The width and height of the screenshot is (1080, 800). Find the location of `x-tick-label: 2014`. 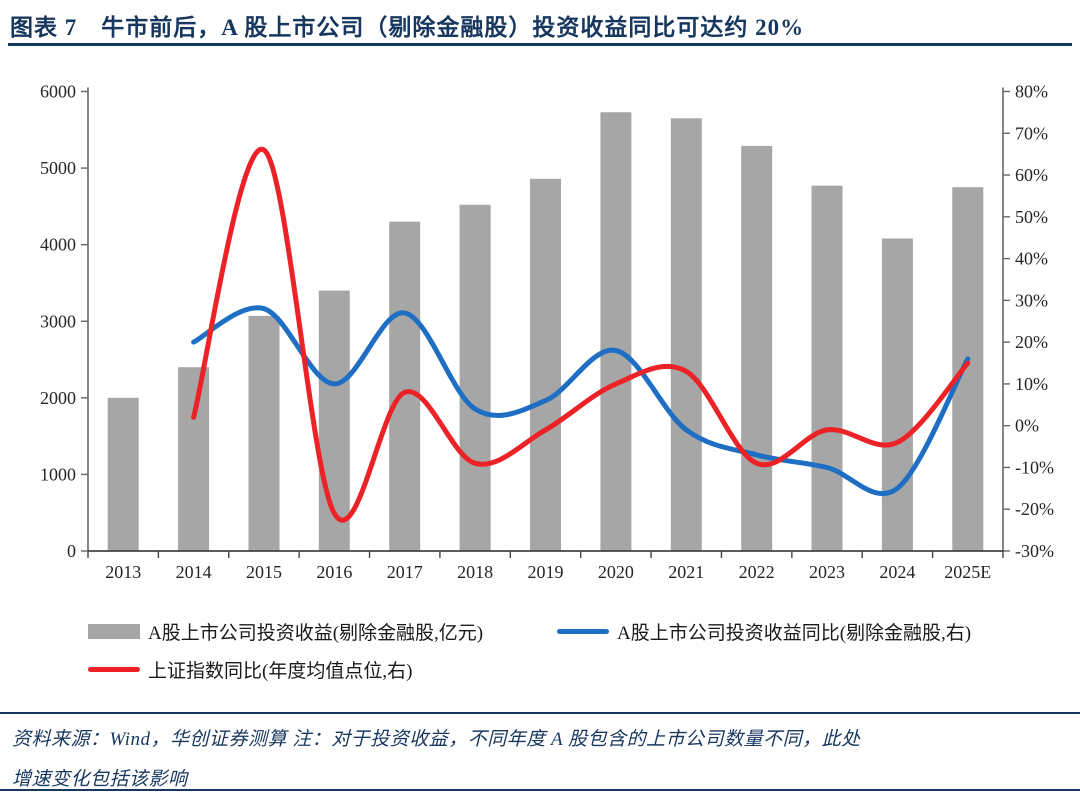

x-tick-label: 2014 is located at coordinates (194, 572).